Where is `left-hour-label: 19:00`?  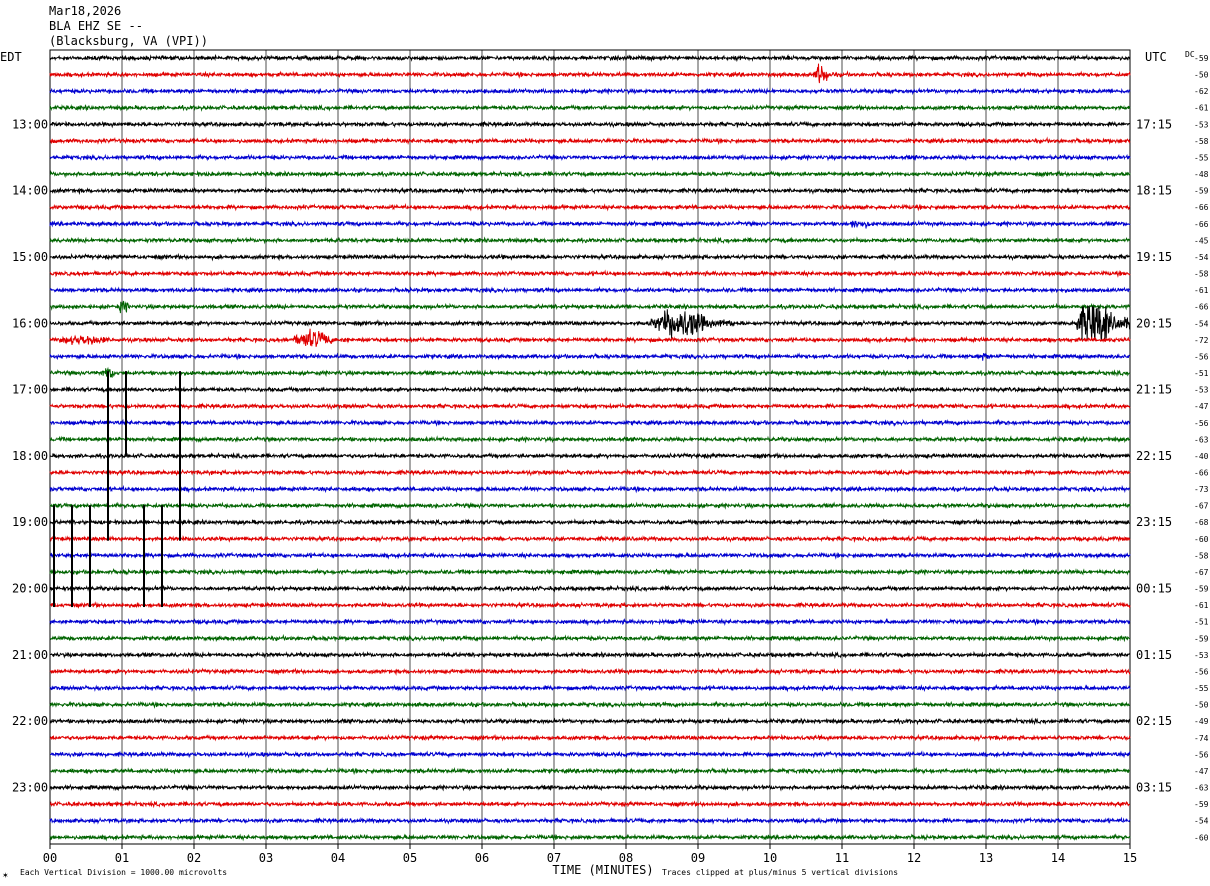 left-hour-label: 19:00 is located at coordinates (30, 522).